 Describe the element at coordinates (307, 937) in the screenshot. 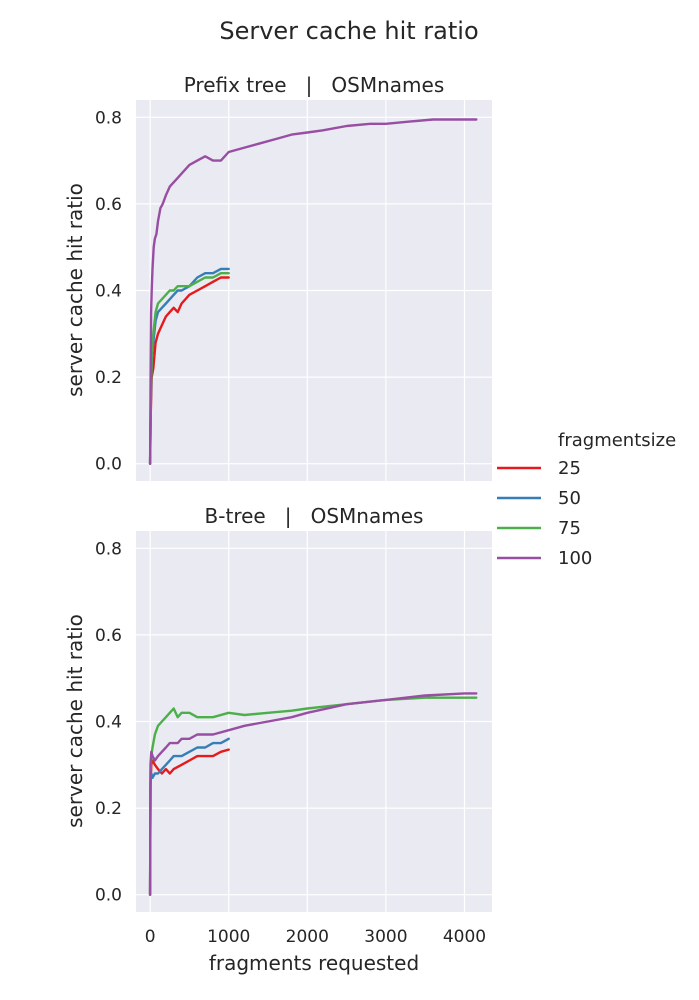

I see `x-tick-label: 2000` at that location.